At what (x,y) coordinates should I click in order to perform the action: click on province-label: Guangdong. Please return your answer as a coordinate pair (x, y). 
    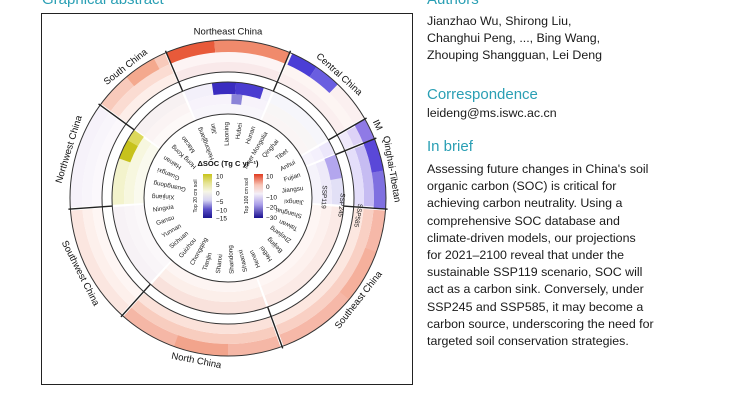
    Looking at the image, I should click on (169, 186).